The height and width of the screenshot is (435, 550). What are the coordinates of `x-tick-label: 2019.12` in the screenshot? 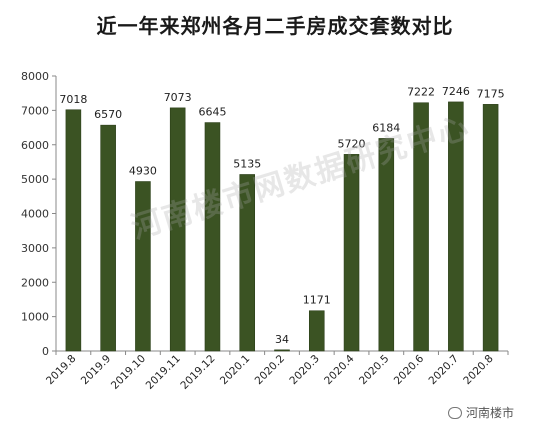 It's located at (197, 372).